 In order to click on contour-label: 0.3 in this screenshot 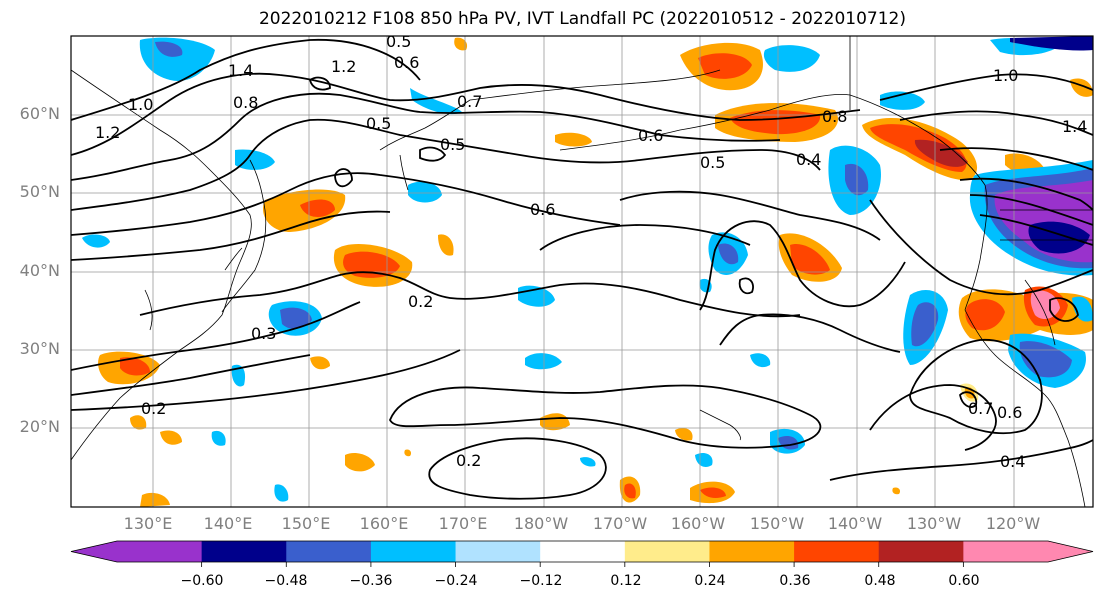, I will do `click(263, 333)`.